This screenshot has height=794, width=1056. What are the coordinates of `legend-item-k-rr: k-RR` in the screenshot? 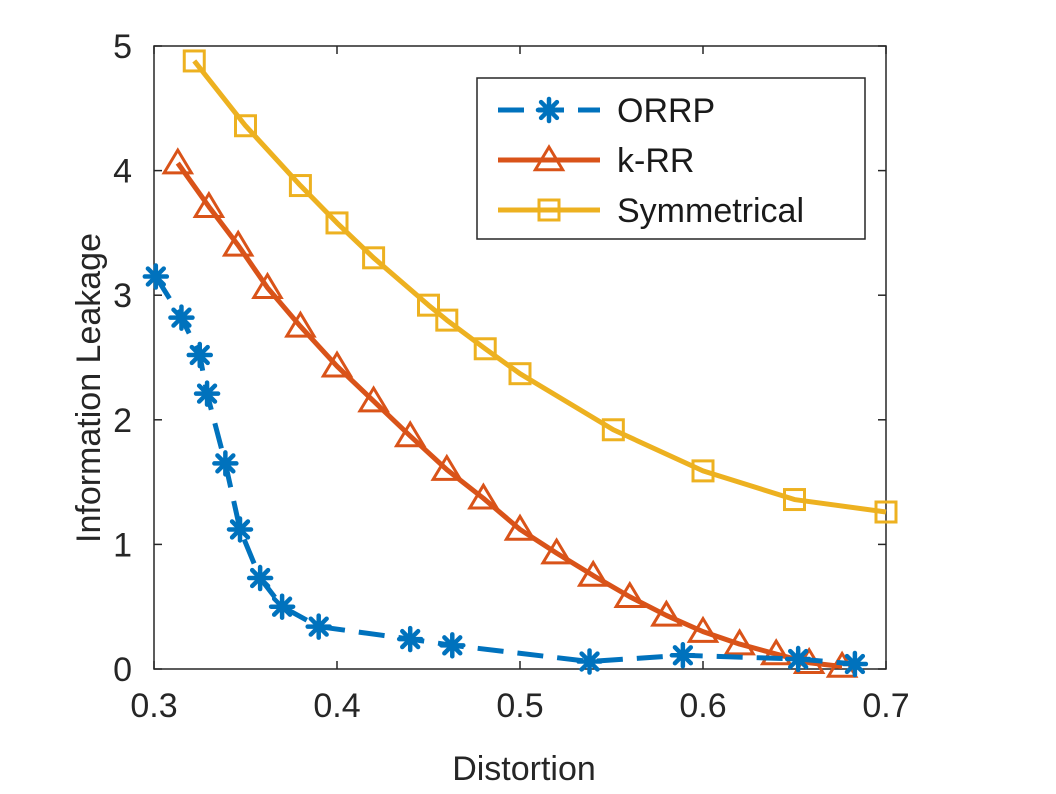 It's located at (596, 161).